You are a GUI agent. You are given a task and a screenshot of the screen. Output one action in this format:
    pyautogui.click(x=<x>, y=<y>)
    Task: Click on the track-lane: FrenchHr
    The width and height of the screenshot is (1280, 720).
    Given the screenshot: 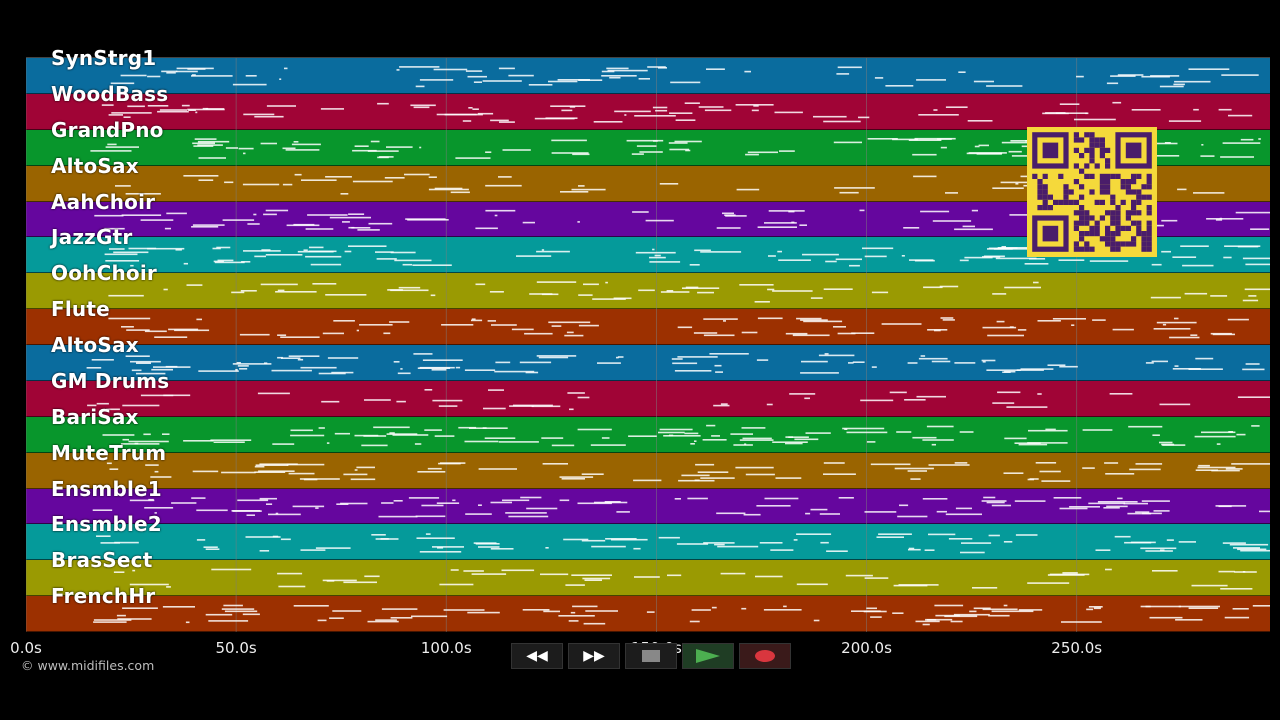 What is the action you would take?
    pyautogui.click(x=648, y=608)
    